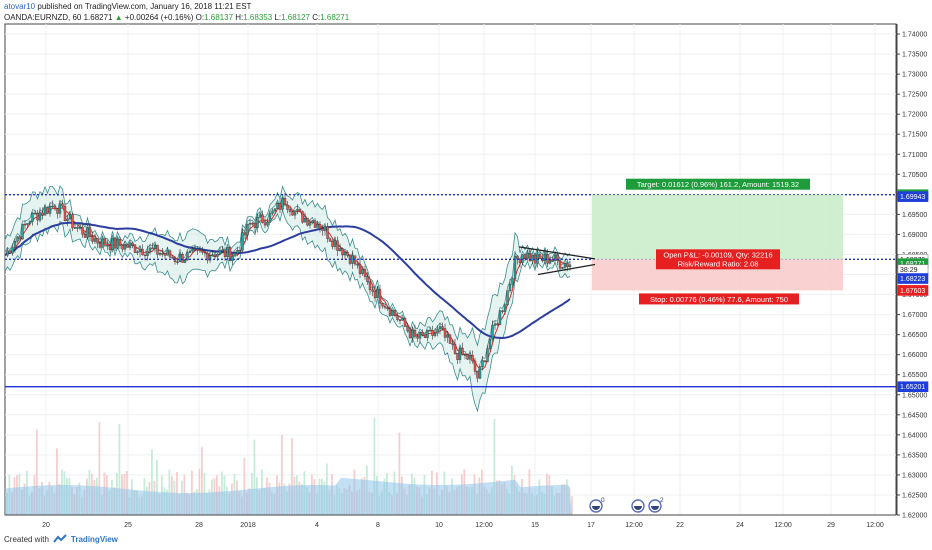 The width and height of the screenshot is (932, 550). What do you see at coordinates (317, 525) in the screenshot?
I see `time-tick-label: 4` at bounding box center [317, 525].